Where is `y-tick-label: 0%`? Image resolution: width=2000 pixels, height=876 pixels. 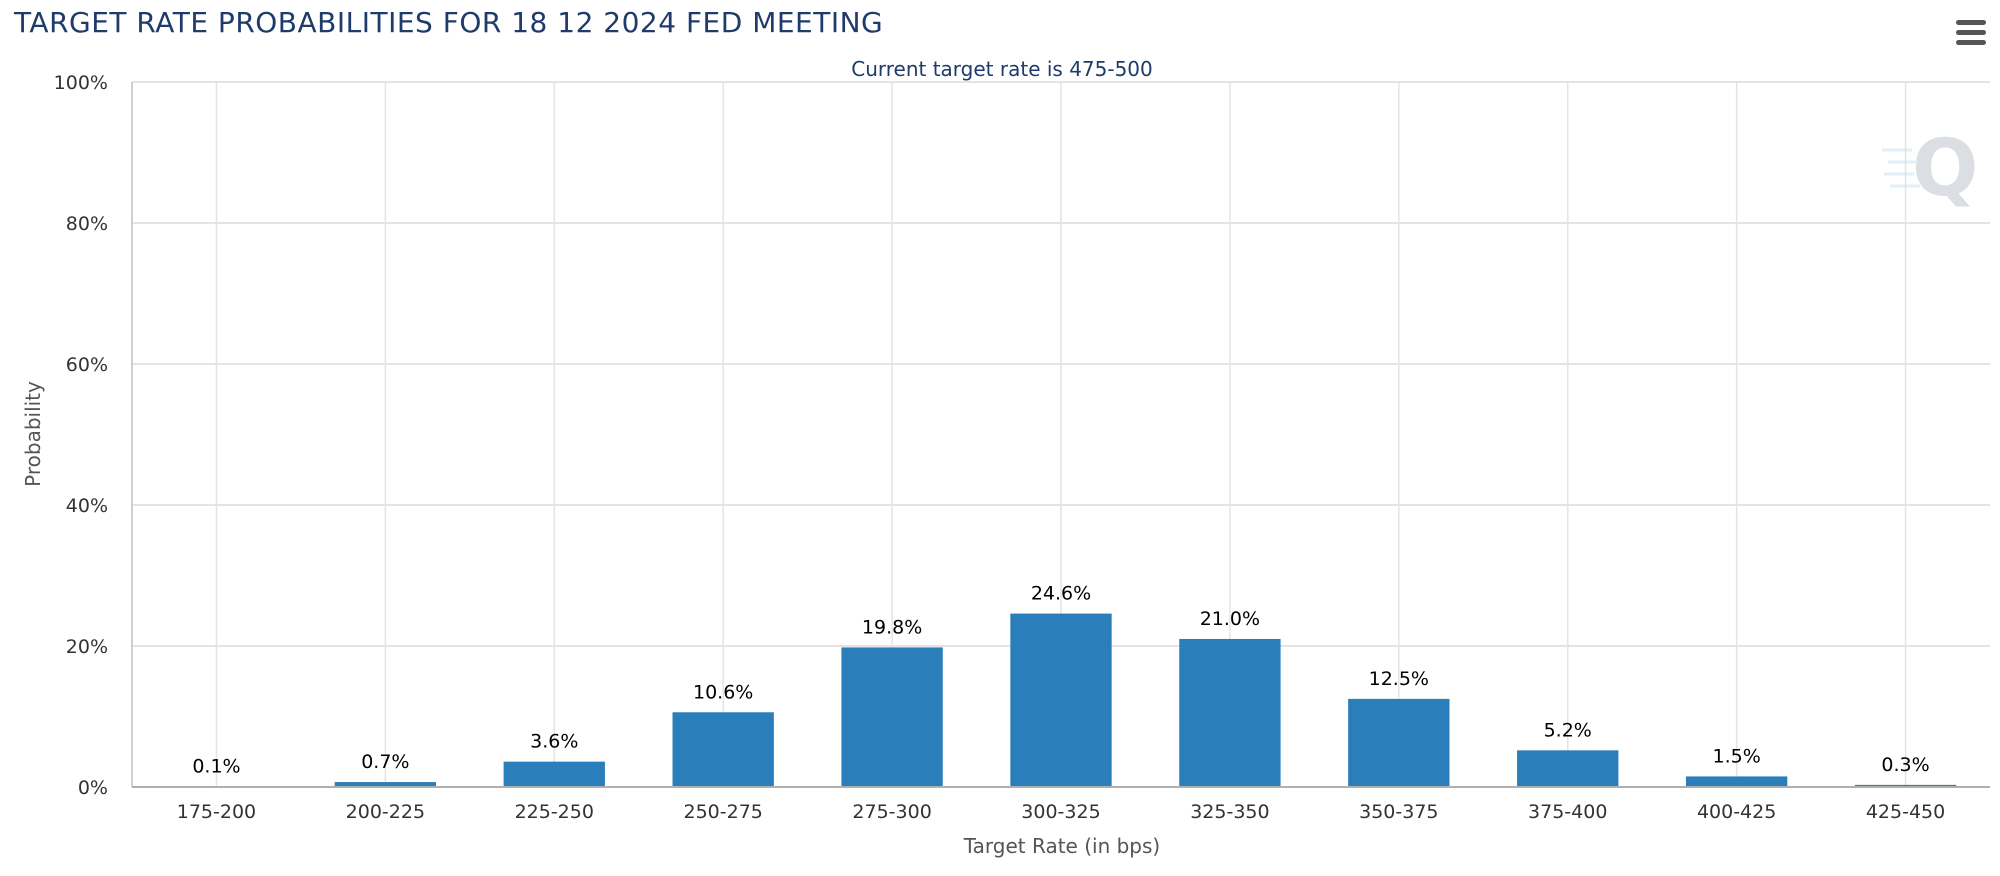 y-tick-label: 0% is located at coordinates (93, 788).